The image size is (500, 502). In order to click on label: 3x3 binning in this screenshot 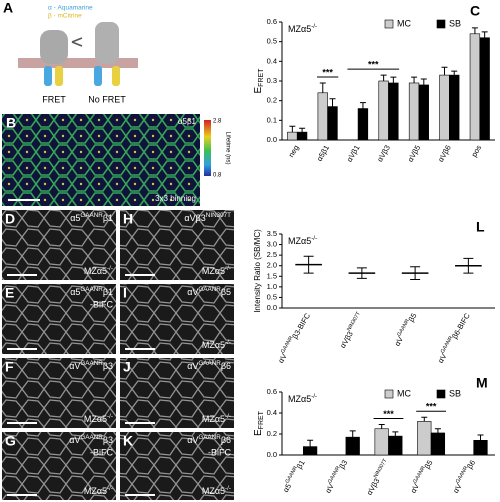, I will do `click(175, 198)`.